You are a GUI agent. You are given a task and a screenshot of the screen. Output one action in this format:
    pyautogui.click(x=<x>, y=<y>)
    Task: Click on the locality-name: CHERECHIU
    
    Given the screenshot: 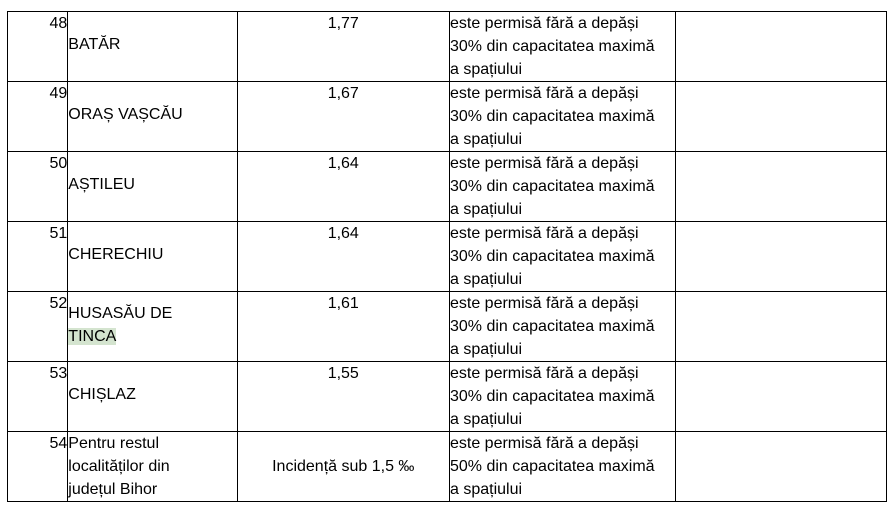 What is the action you would take?
    pyautogui.click(x=152, y=256)
    